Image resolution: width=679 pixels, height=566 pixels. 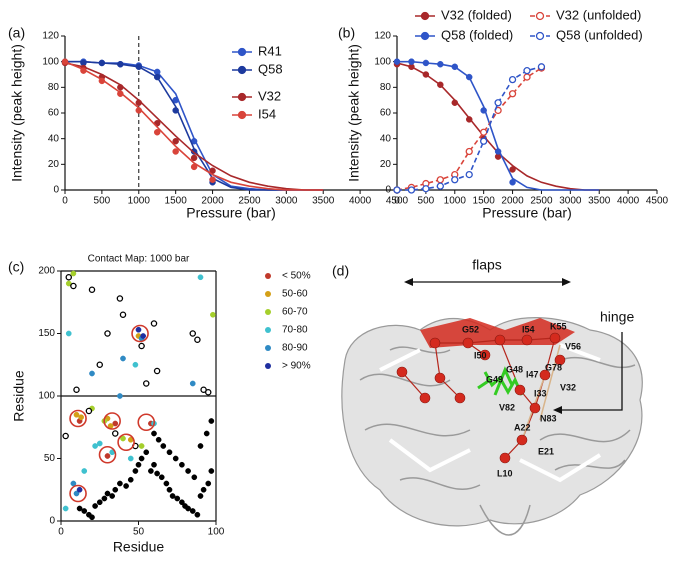 I want to click on legend-label: V32 (unfolded), so click(x=598, y=14).